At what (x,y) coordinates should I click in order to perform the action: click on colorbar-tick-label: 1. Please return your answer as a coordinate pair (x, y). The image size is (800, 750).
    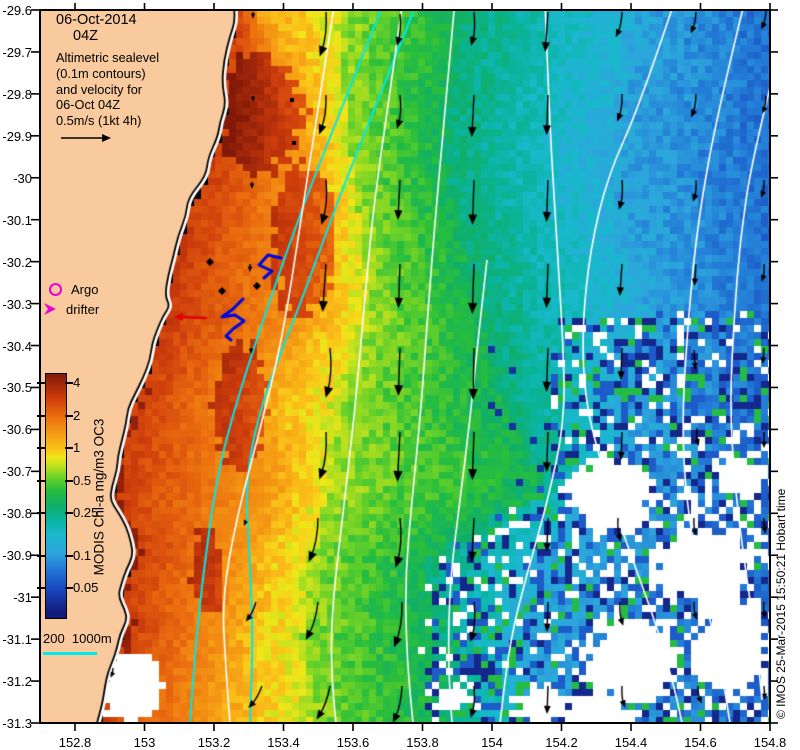
    Looking at the image, I should click on (77, 448).